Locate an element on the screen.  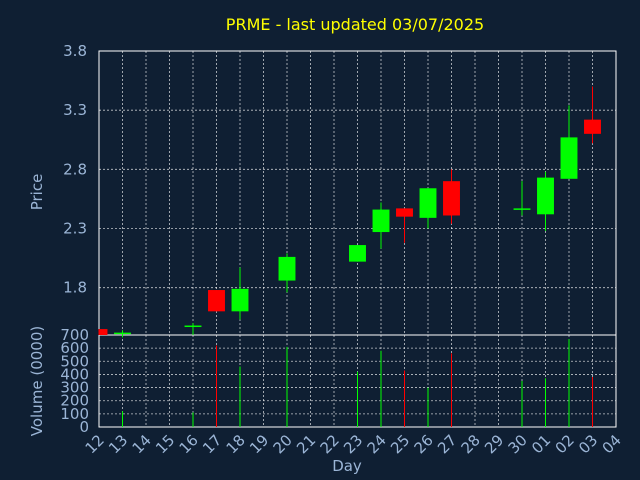
volume-tick-label: 400 is located at coordinates (74, 374).